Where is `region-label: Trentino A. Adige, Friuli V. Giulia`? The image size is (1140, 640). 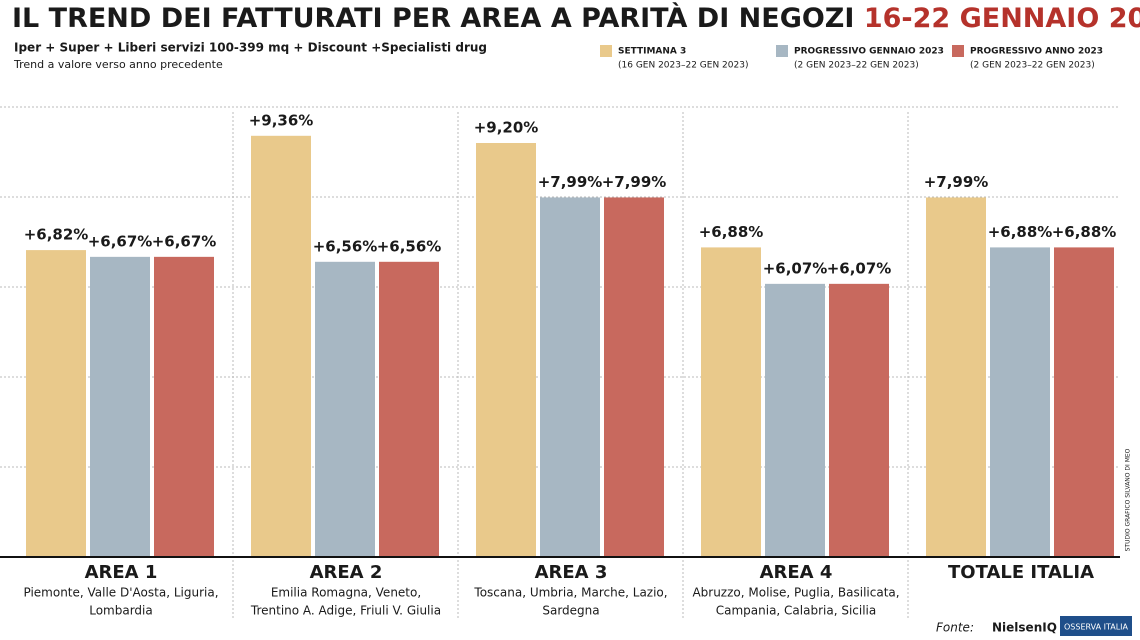 region-label: Trentino A. Adige, Friuli V. Giulia is located at coordinates (345, 611).